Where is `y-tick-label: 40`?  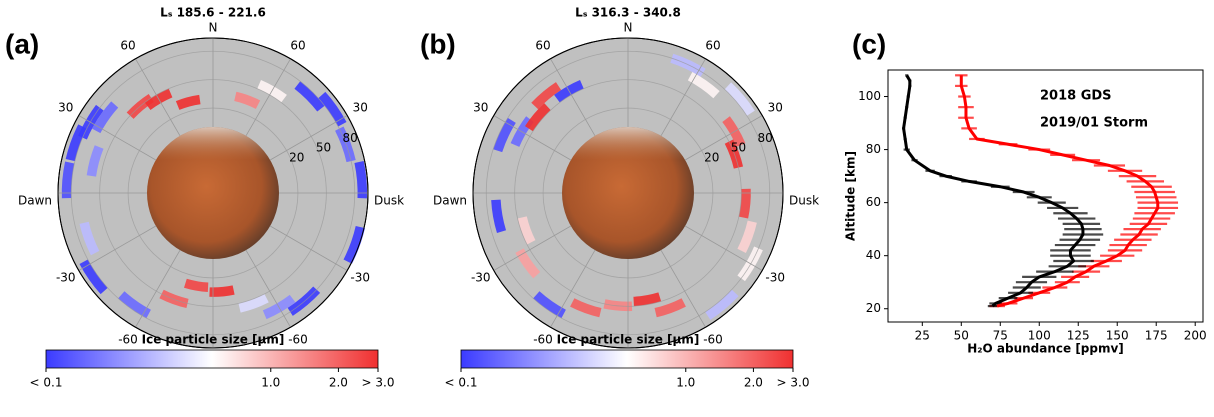 y-tick-label: 40 is located at coordinates (873, 255).